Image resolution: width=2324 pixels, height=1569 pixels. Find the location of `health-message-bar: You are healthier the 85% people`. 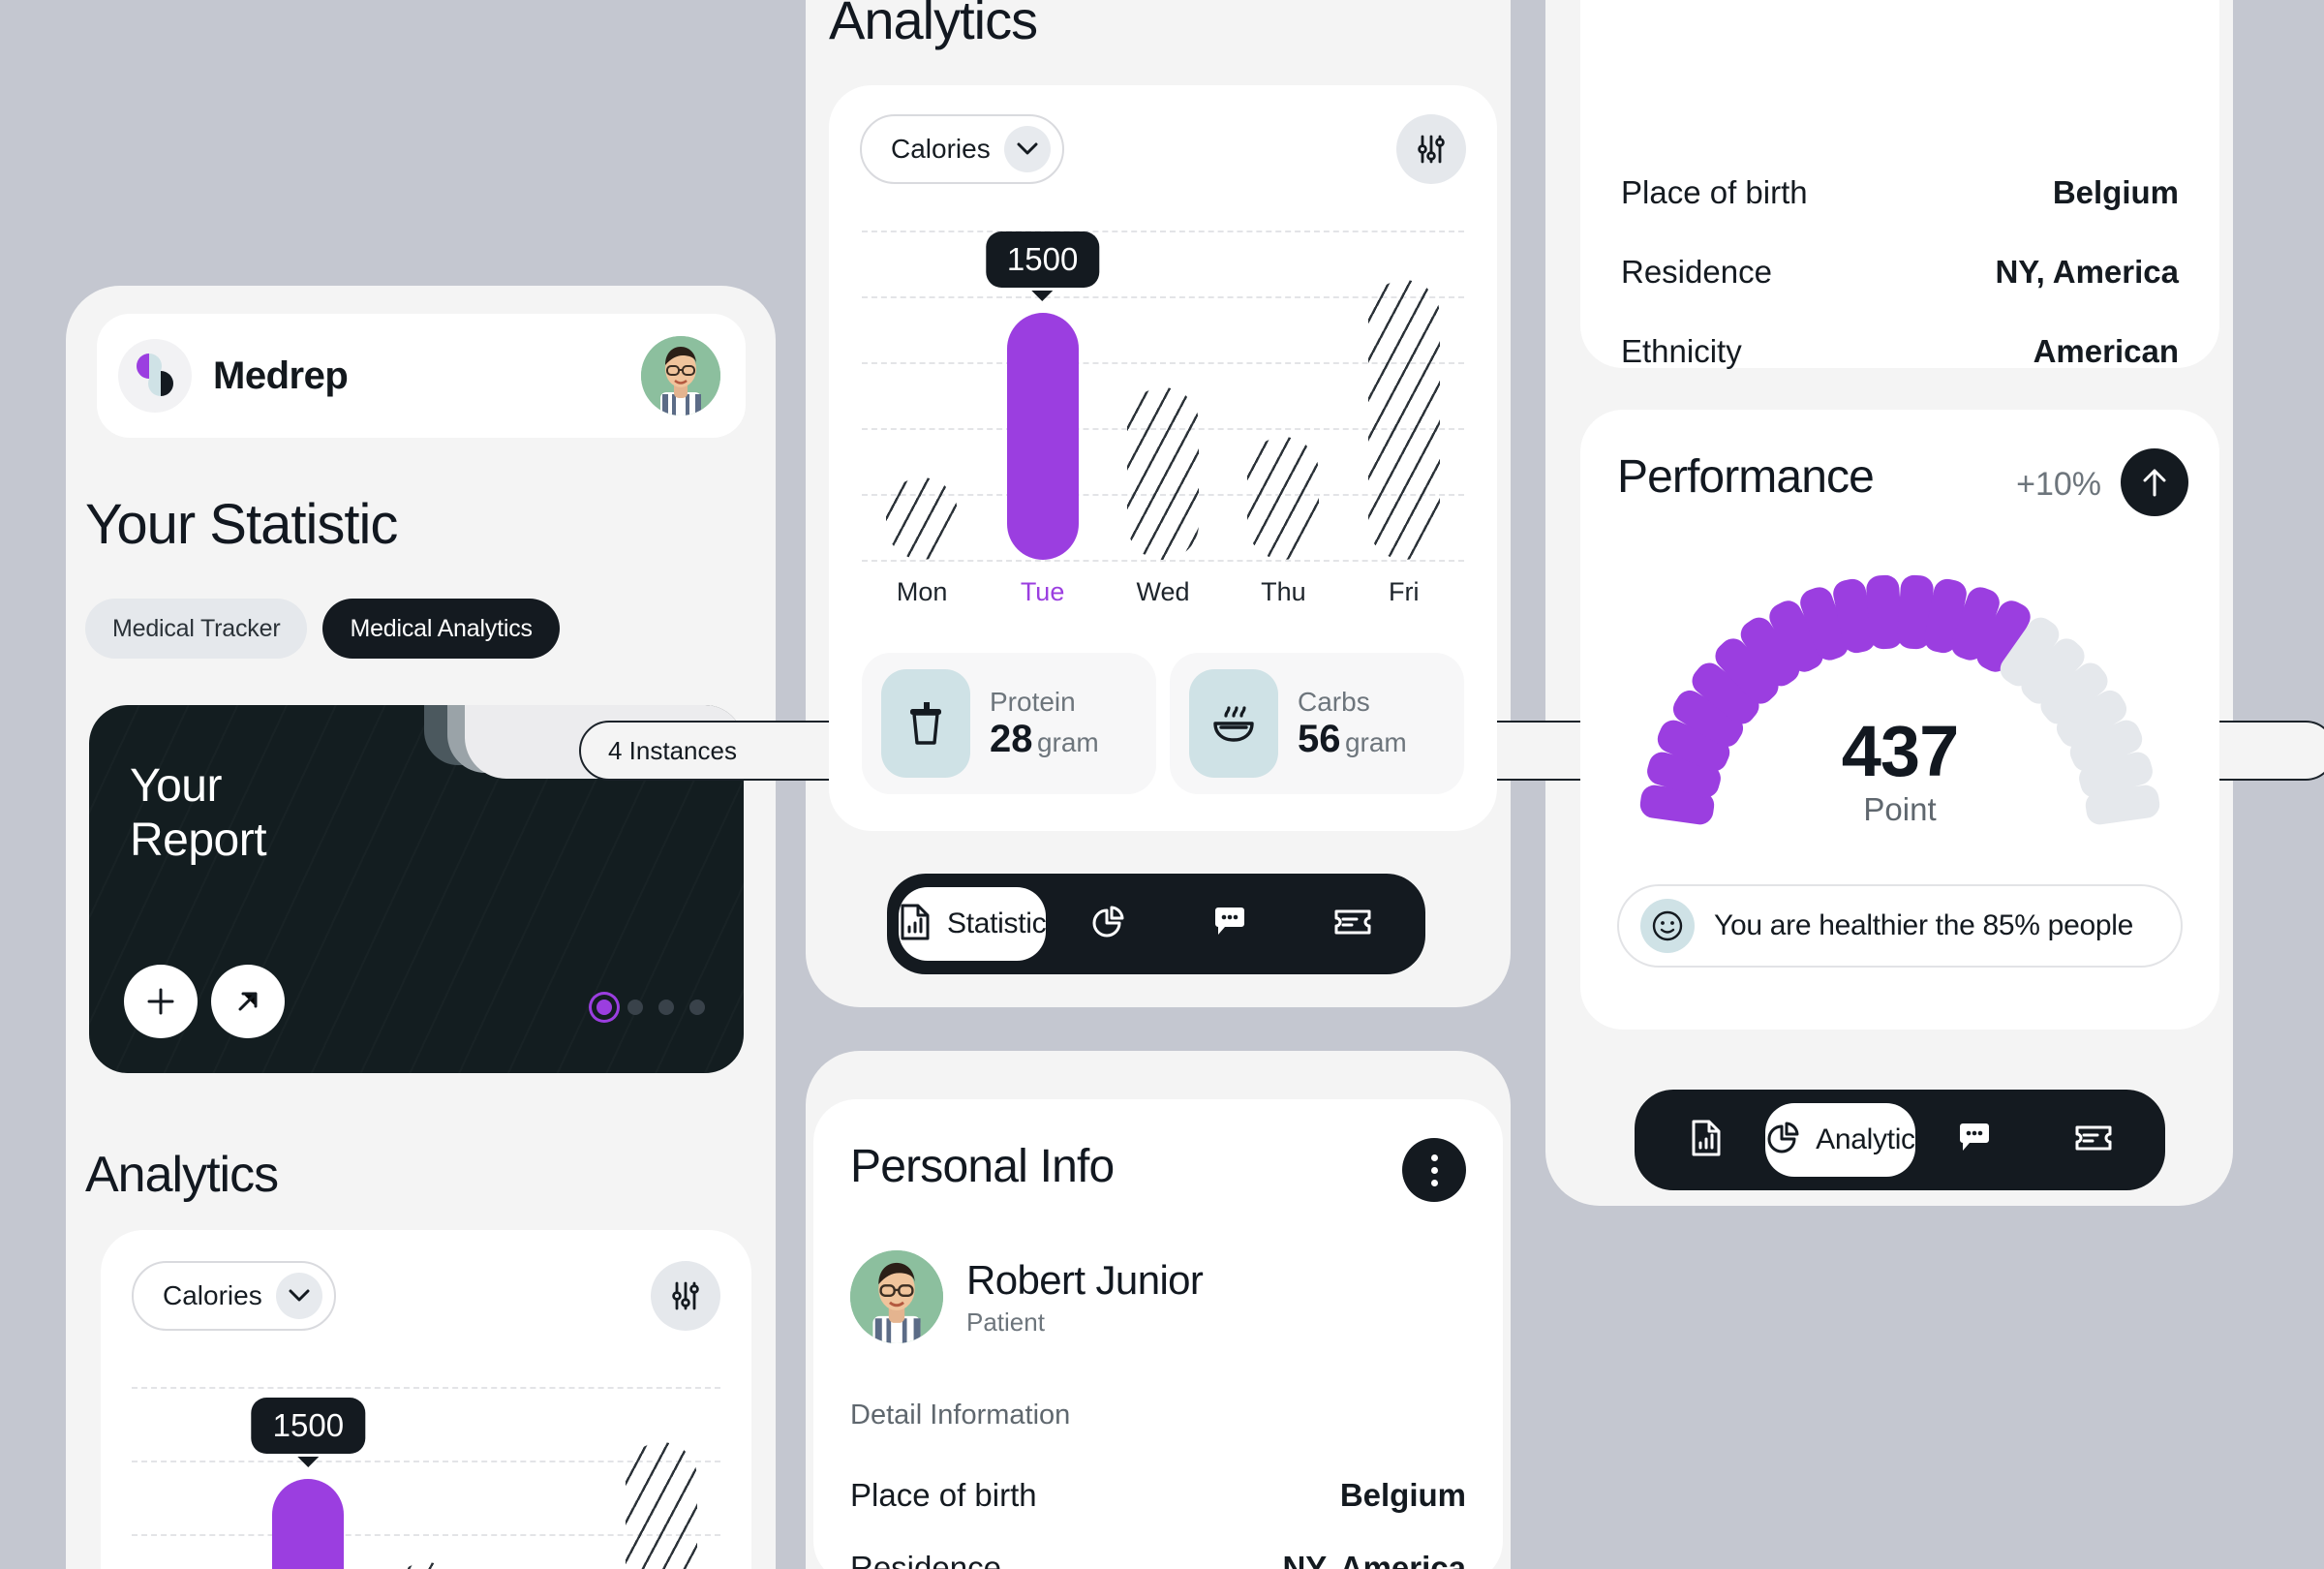

health-message-bar: You are healthier the 85% people is located at coordinates (1900, 926).